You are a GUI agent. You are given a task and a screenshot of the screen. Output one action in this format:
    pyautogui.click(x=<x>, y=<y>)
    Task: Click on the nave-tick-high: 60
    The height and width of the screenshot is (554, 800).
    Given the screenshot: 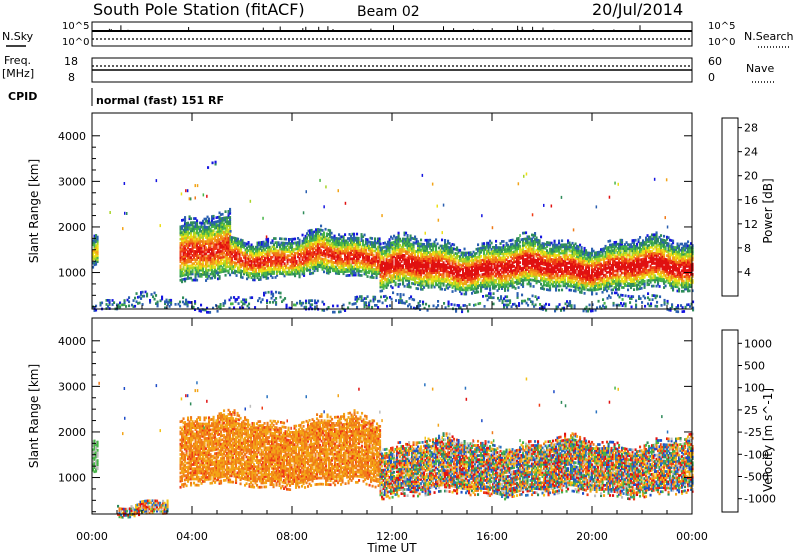 What is the action you would take?
    pyautogui.click(x=715, y=61)
    